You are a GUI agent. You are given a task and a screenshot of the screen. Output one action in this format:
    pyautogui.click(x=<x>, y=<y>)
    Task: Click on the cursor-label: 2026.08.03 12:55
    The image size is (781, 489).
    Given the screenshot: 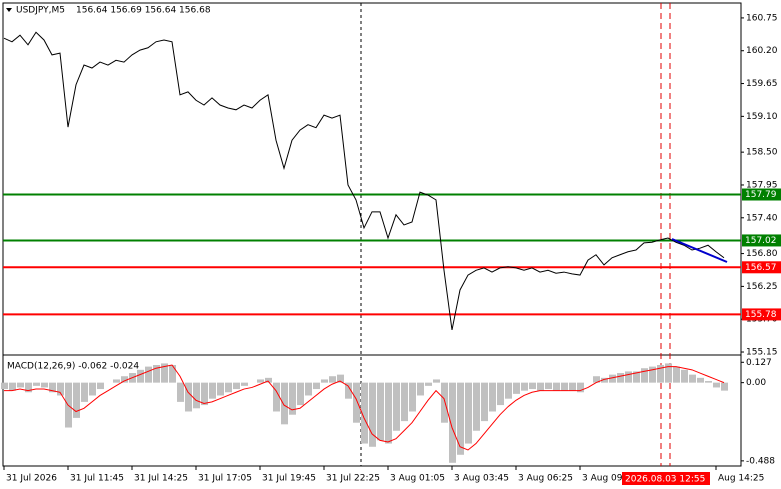 What is the action you would take?
    pyautogui.click(x=665, y=480)
    